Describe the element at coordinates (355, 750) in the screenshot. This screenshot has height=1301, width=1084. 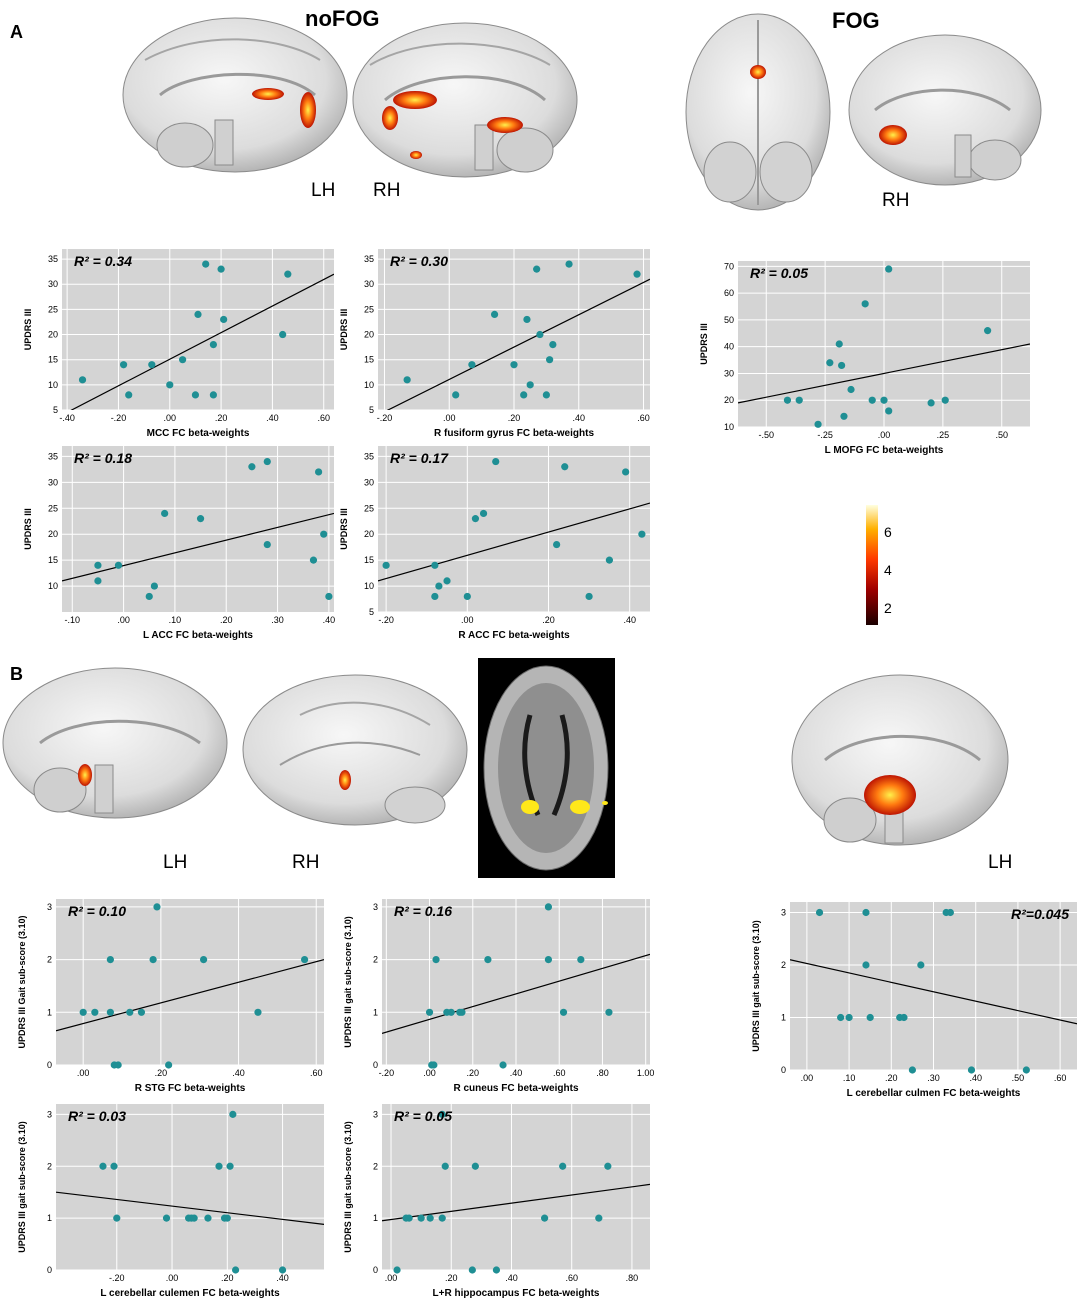
I see `brain-lateral-b-rh` at that location.